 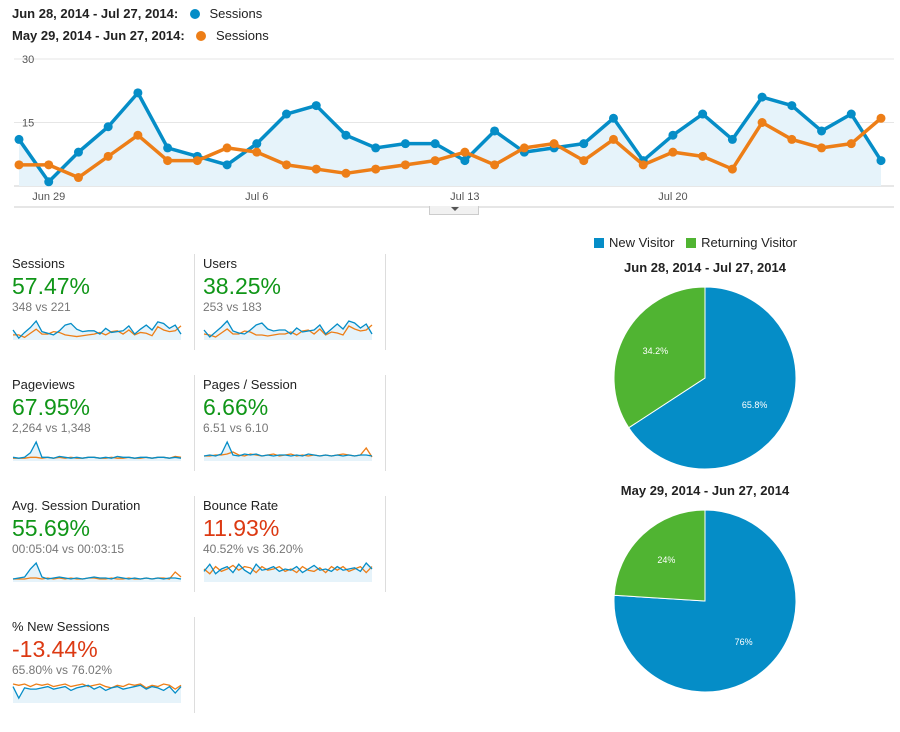 I want to click on metric-compare: 00:05:04 vs 00:03:15, so click(x=68, y=549).